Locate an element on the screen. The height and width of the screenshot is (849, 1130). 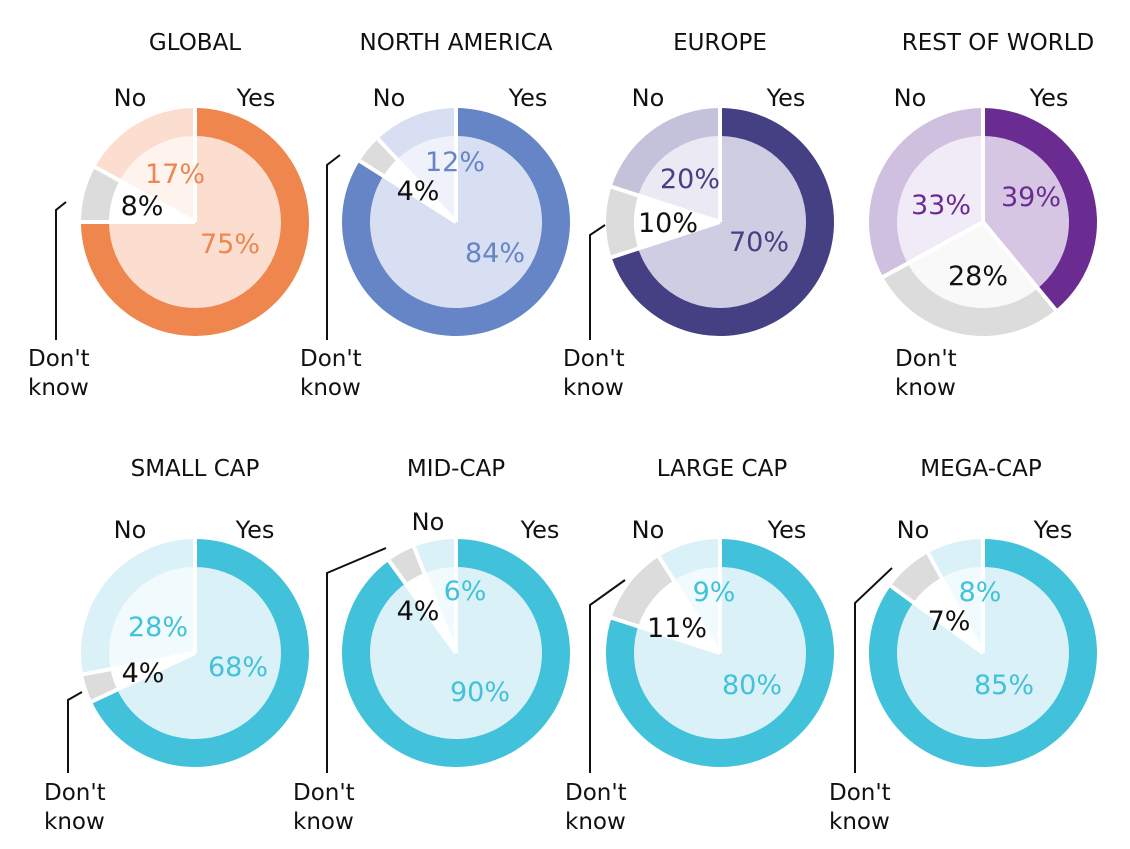
value-label-no: 6% is located at coordinates (465, 591).